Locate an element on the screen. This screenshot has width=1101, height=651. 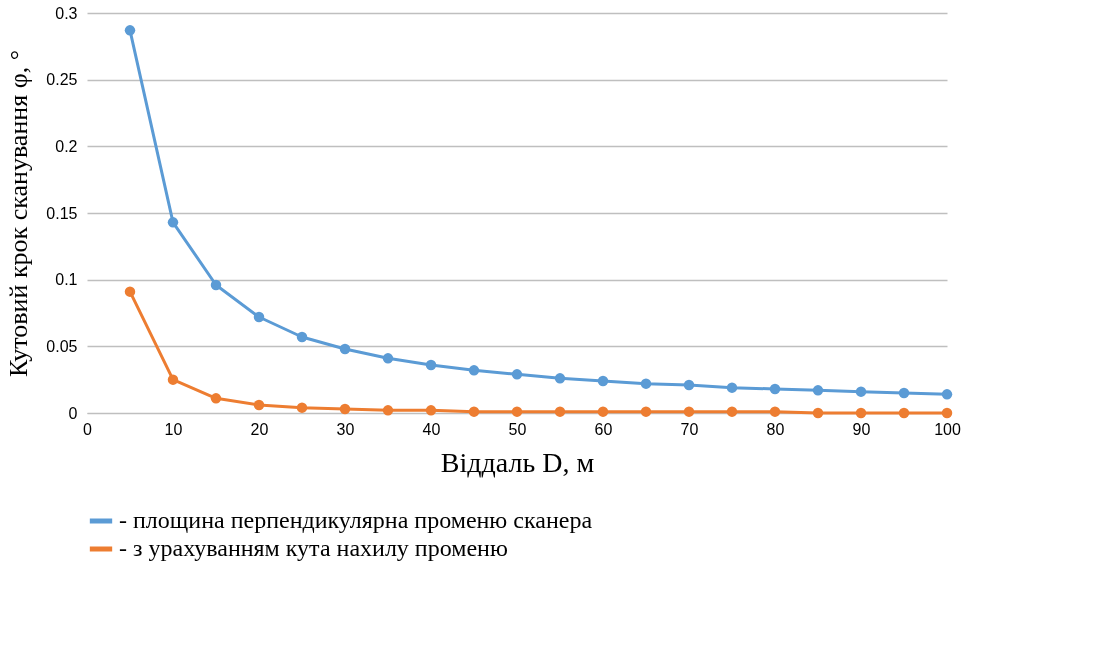
y-tick-label: 0 is located at coordinates (73, 413).